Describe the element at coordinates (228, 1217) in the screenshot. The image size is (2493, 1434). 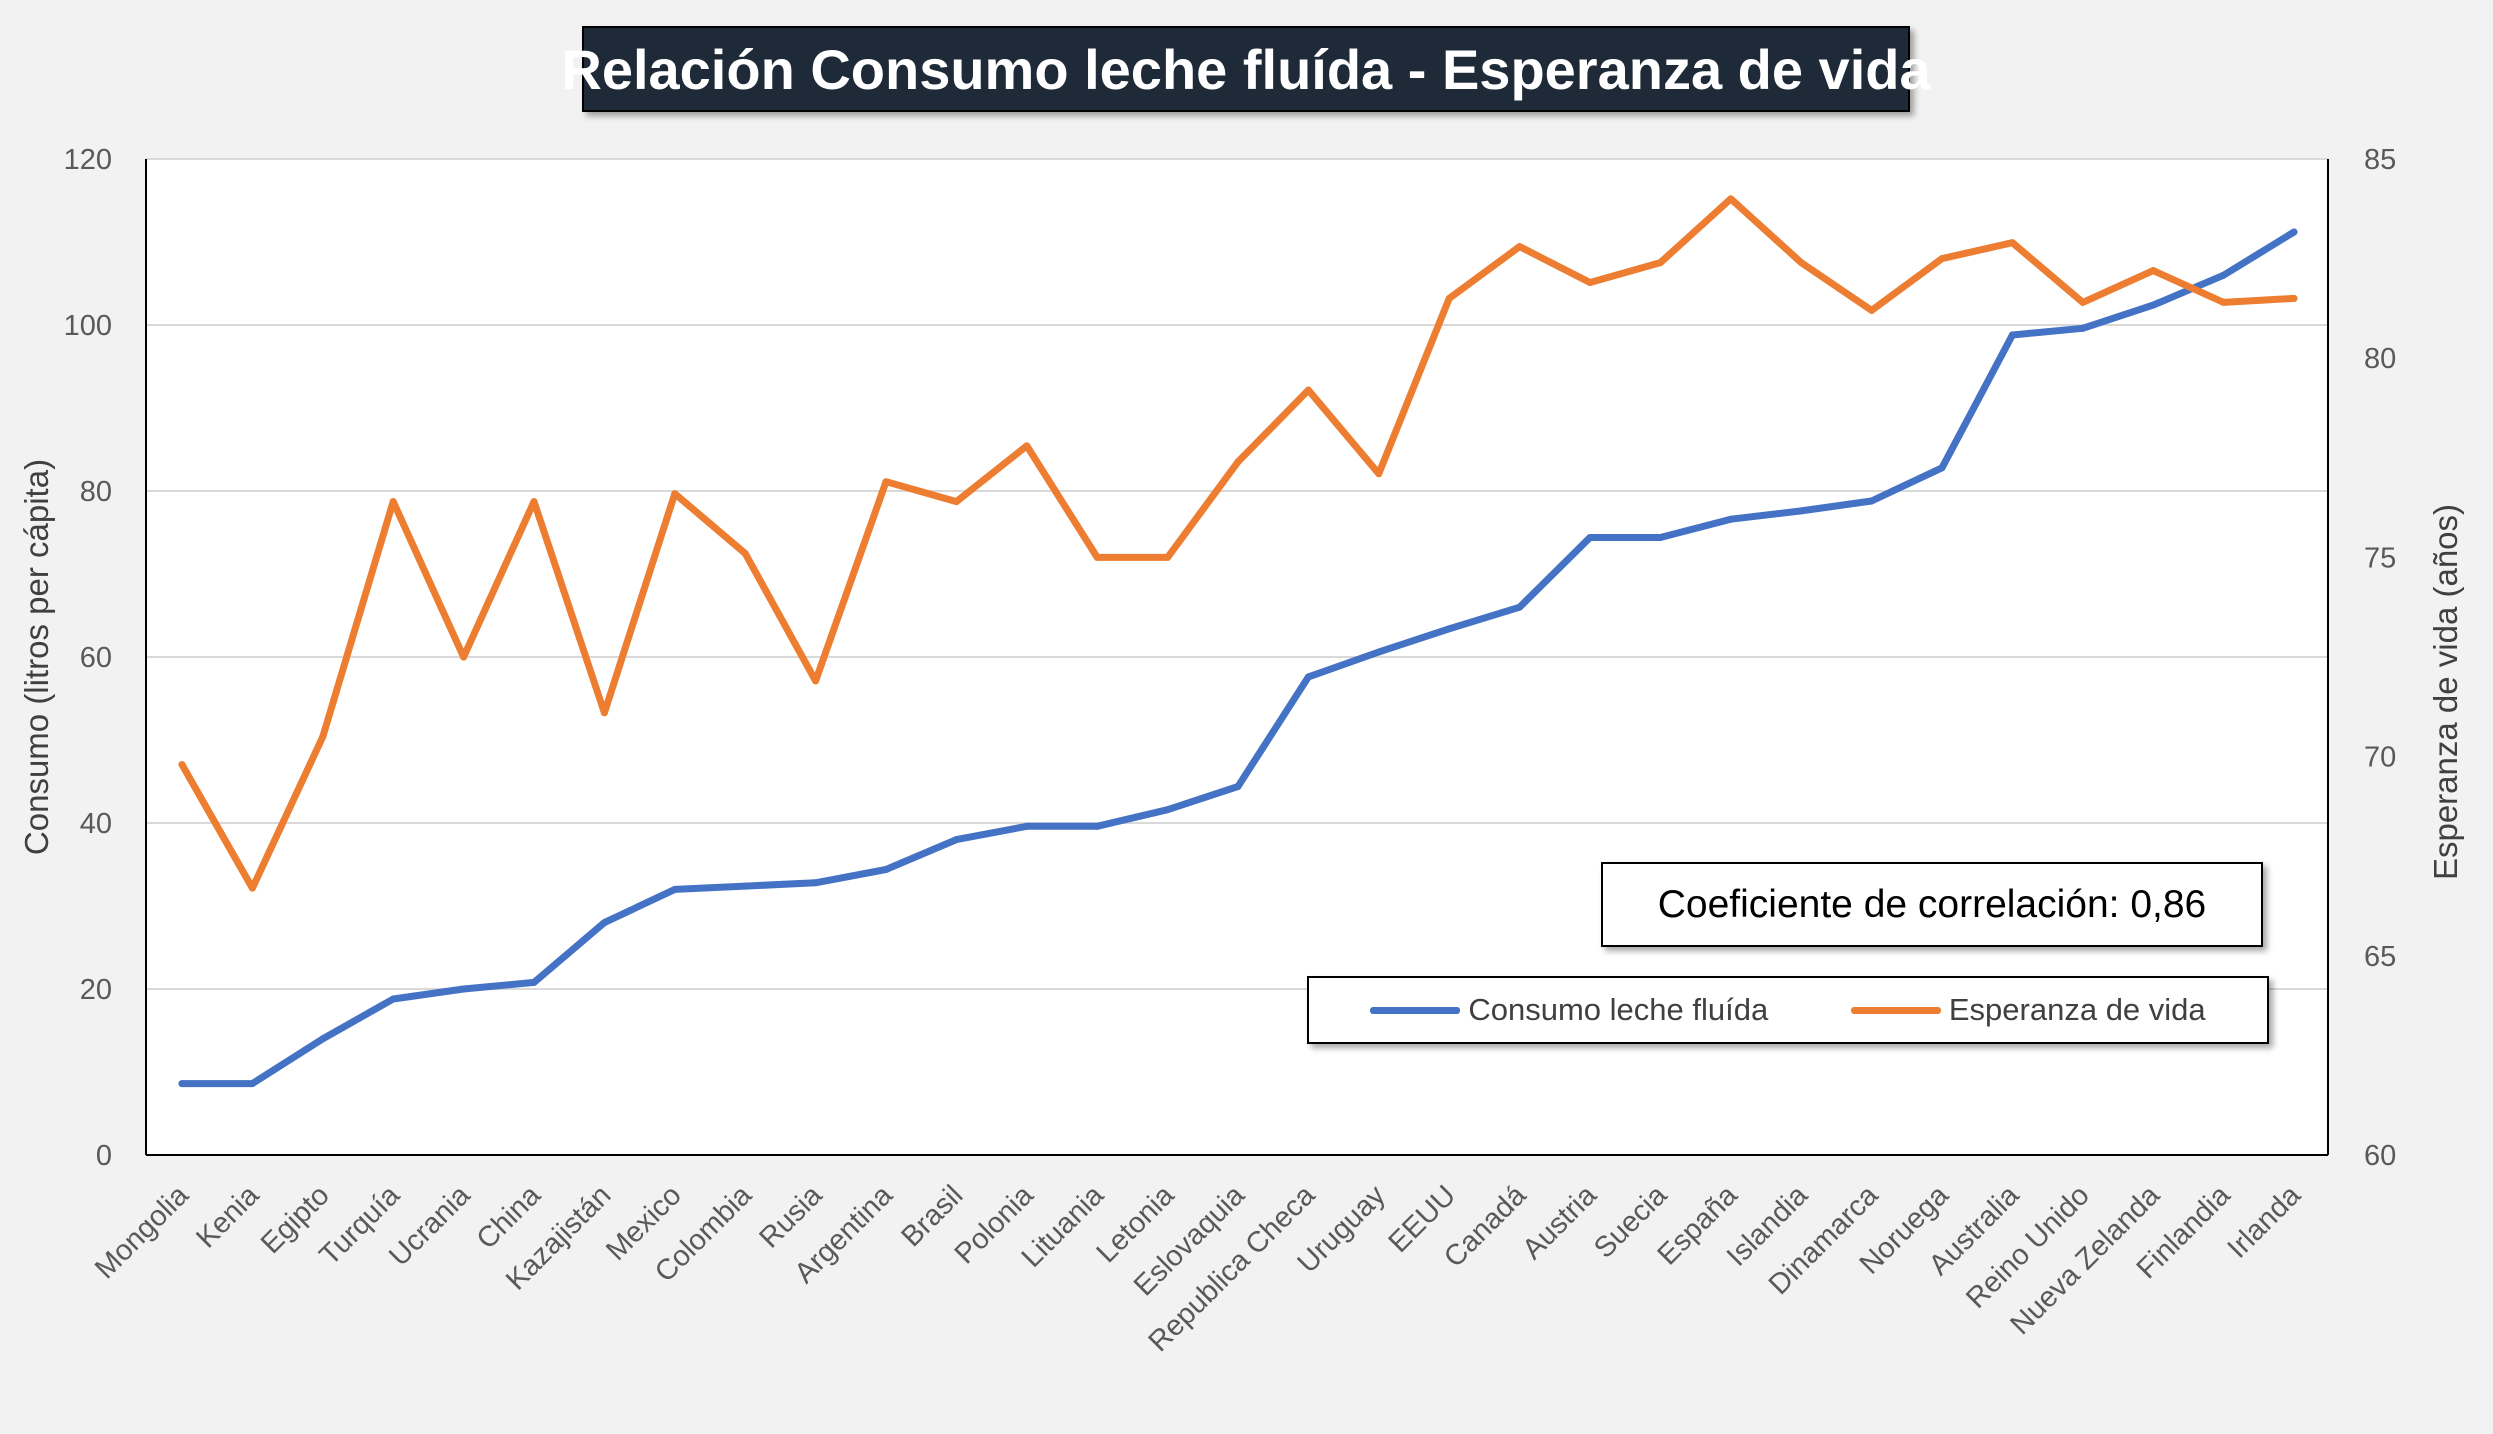
I see `x-category-label: Kenia` at that location.